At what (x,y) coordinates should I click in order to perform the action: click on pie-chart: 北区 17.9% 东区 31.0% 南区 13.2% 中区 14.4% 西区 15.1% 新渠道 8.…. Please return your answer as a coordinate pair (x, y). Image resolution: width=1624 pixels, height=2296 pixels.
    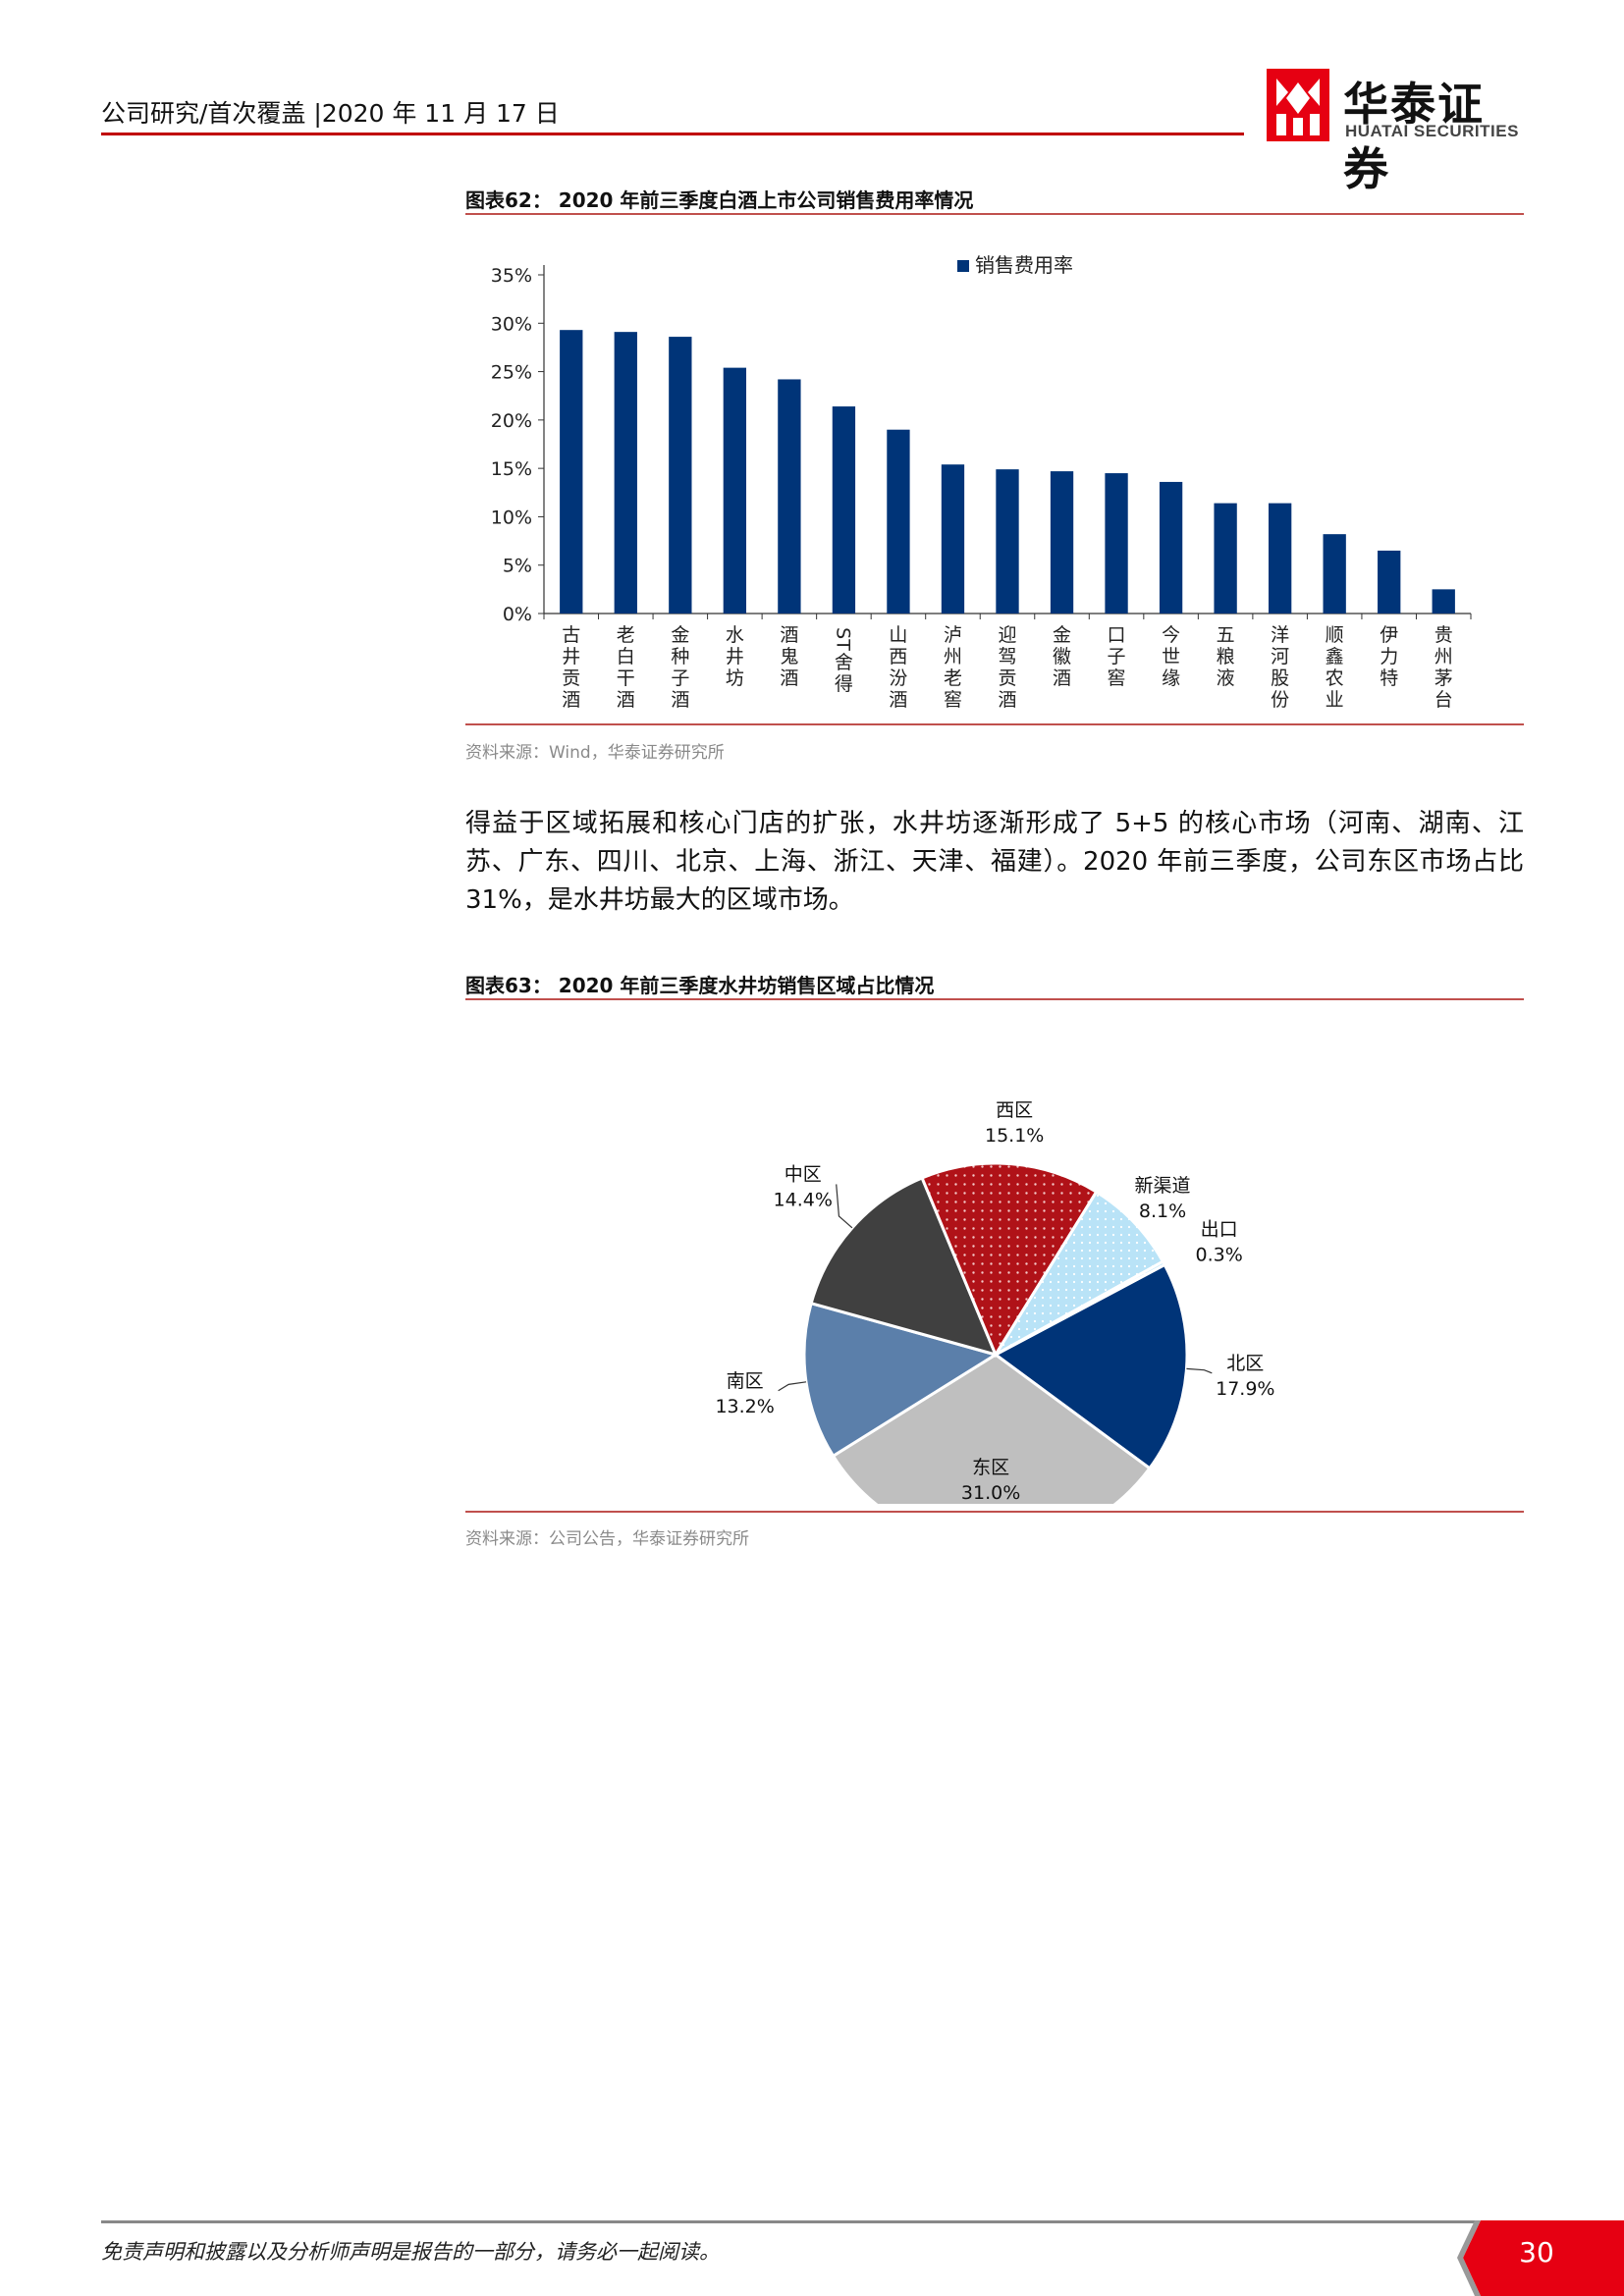
    Looking at the image, I should click on (994, 1302).